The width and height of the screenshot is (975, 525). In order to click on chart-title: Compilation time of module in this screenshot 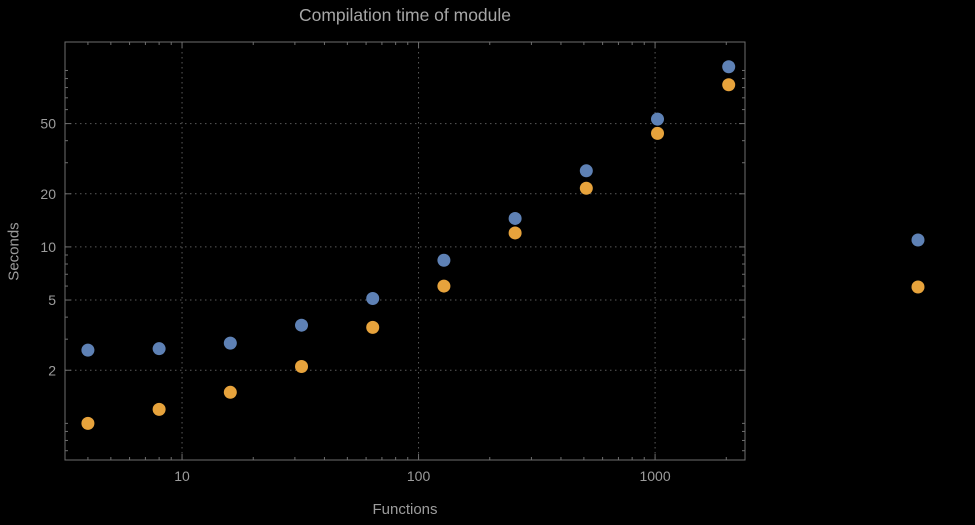, I will do `click(405, 15)`.